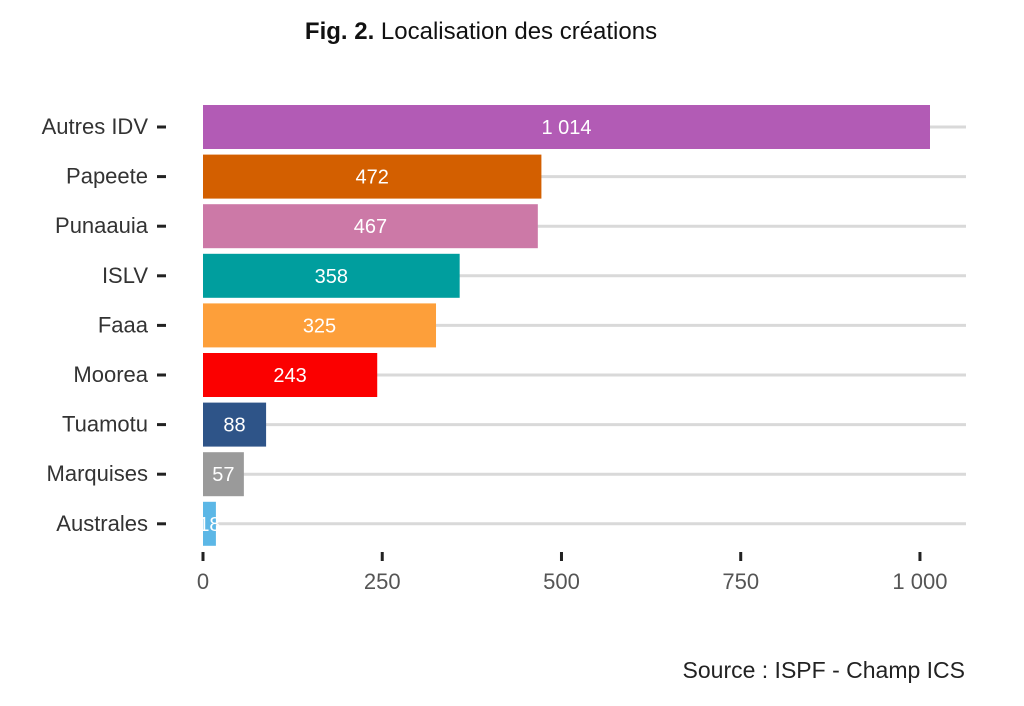 The height and width of the screenshot is (706, 1024). What do you see at coordinates (107, 176) in the screenshot?
I see `category-label: Papeete` at bounding box center [107, 176].